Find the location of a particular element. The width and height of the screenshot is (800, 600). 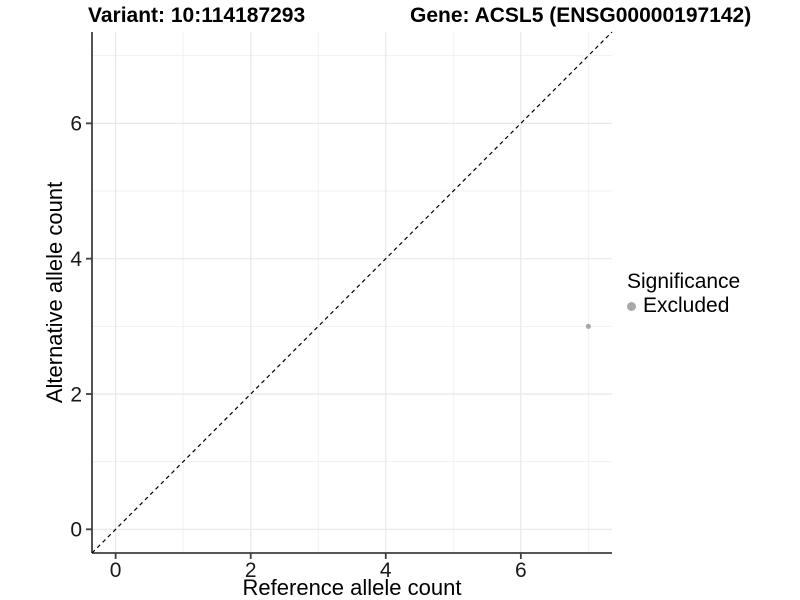

y-tick-label: 4 is located at coordinates (76, 259).